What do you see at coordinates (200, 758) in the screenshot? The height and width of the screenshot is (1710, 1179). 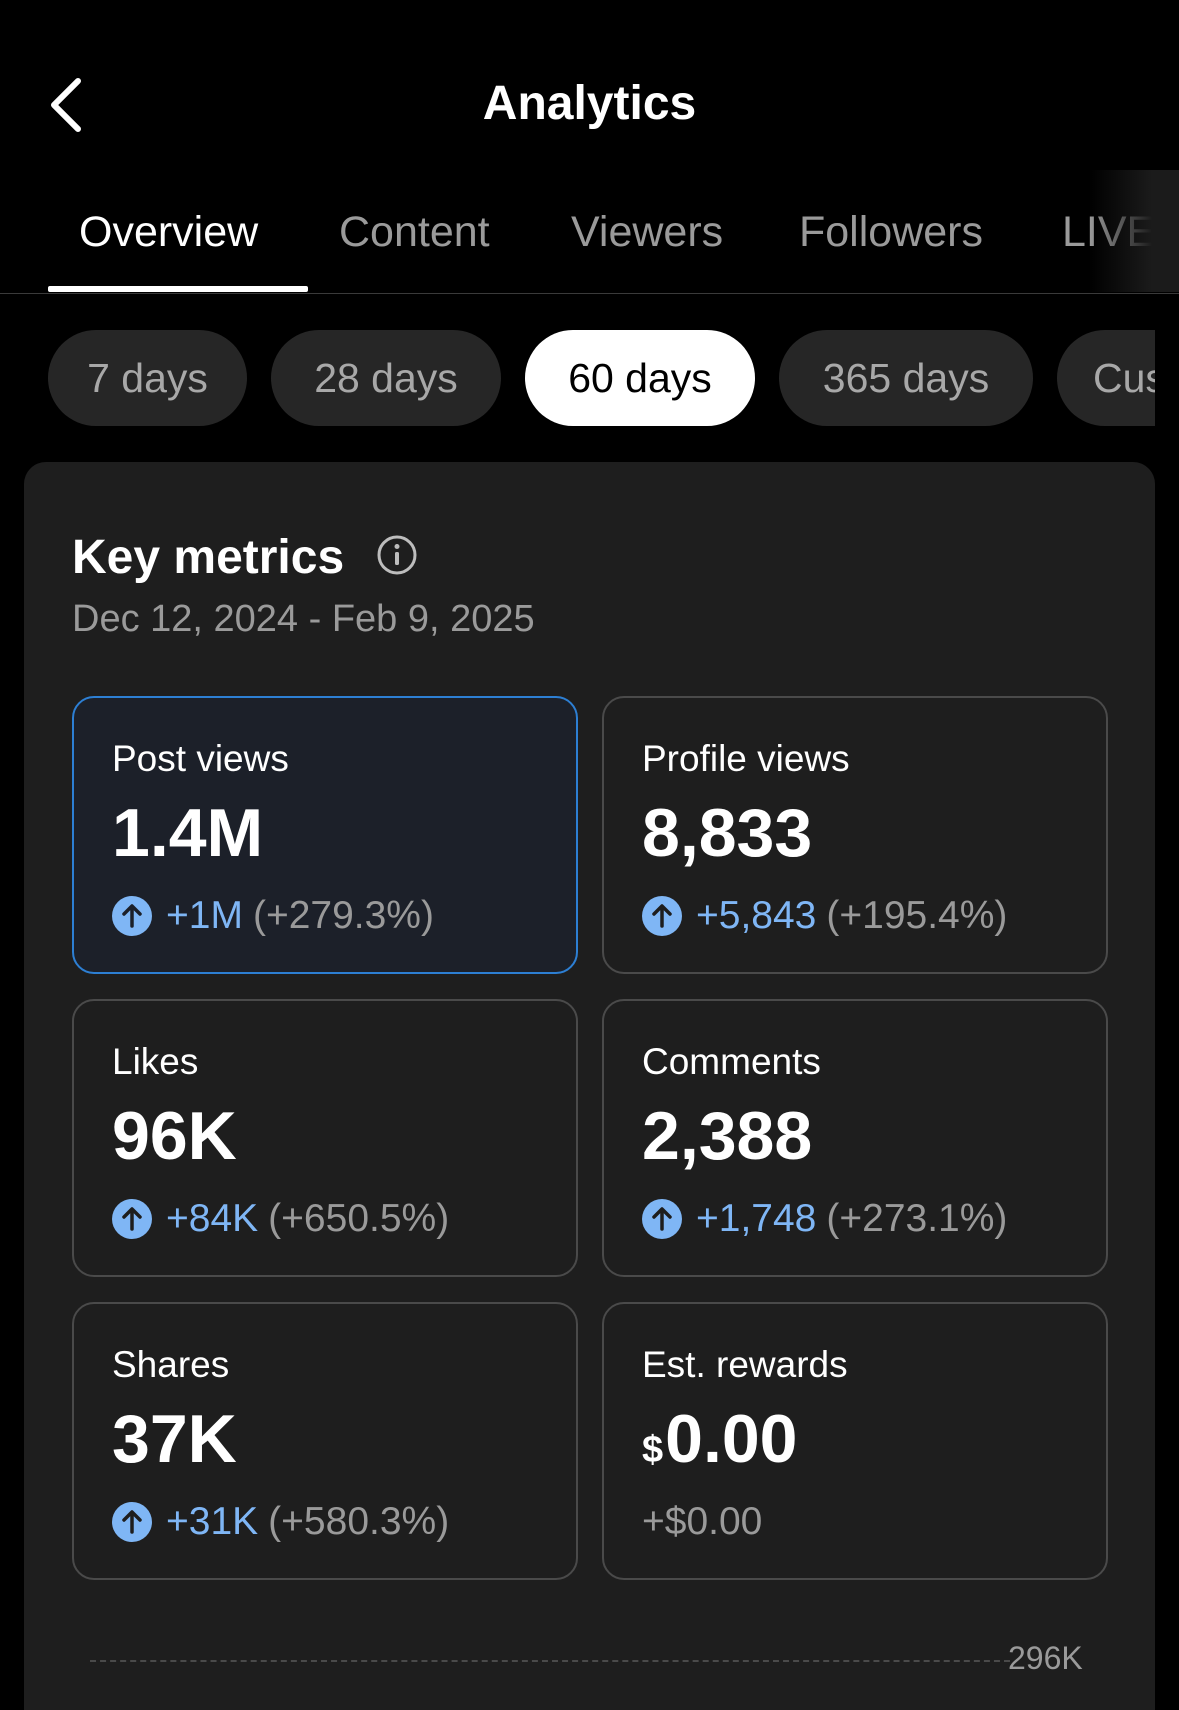 I see `metric-label: Post views` at bounding box center [200, 758].